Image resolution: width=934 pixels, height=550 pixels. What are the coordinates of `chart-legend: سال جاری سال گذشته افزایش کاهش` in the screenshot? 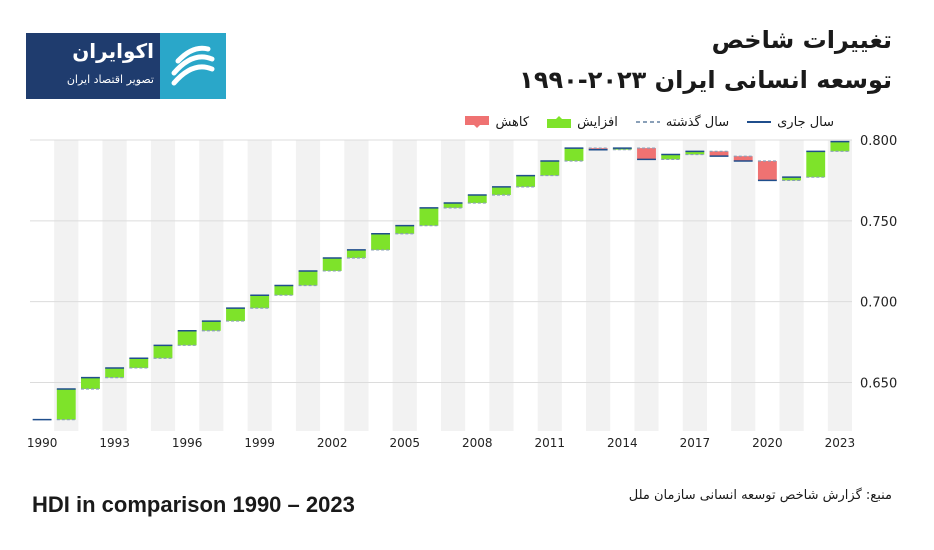 It's located at (649, 122).